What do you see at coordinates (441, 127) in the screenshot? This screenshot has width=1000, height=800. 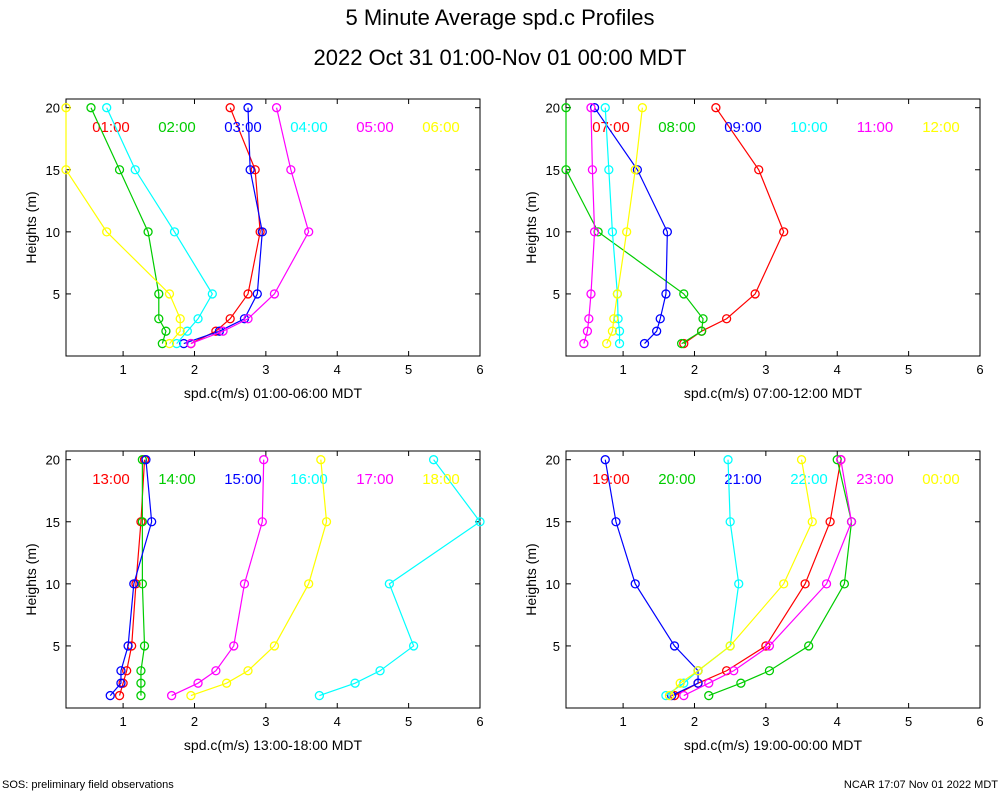 I see `legend-entry: 06:00` at bounding box center [441, 127].